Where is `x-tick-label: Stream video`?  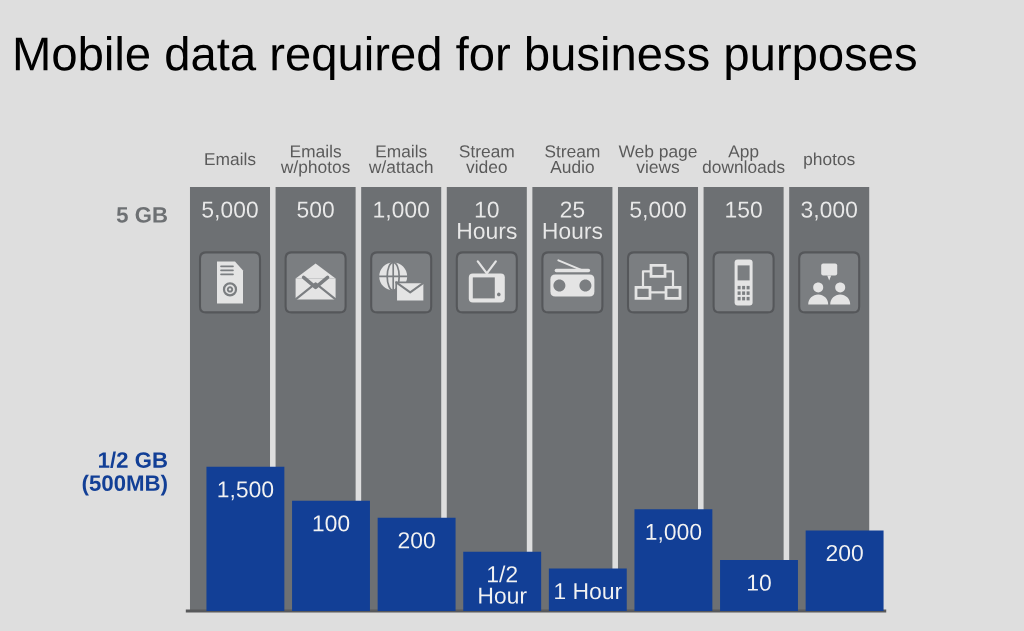 x-tick-label: Stream video is located at coordinates (486, 159).